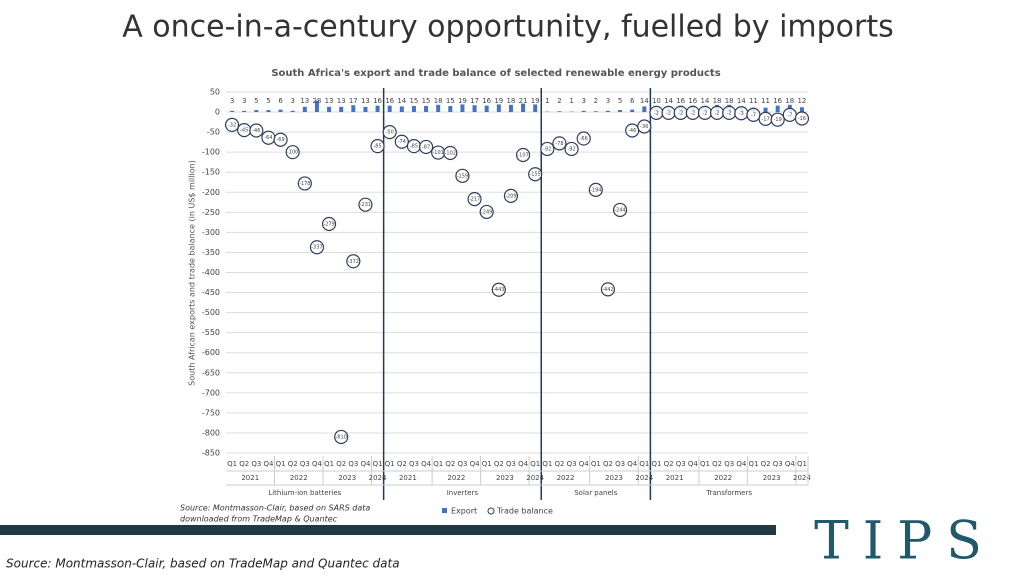  Describe the element at coordinates (535, 175) in the screenshot. I see `trade-balance-label: -155` at that location.